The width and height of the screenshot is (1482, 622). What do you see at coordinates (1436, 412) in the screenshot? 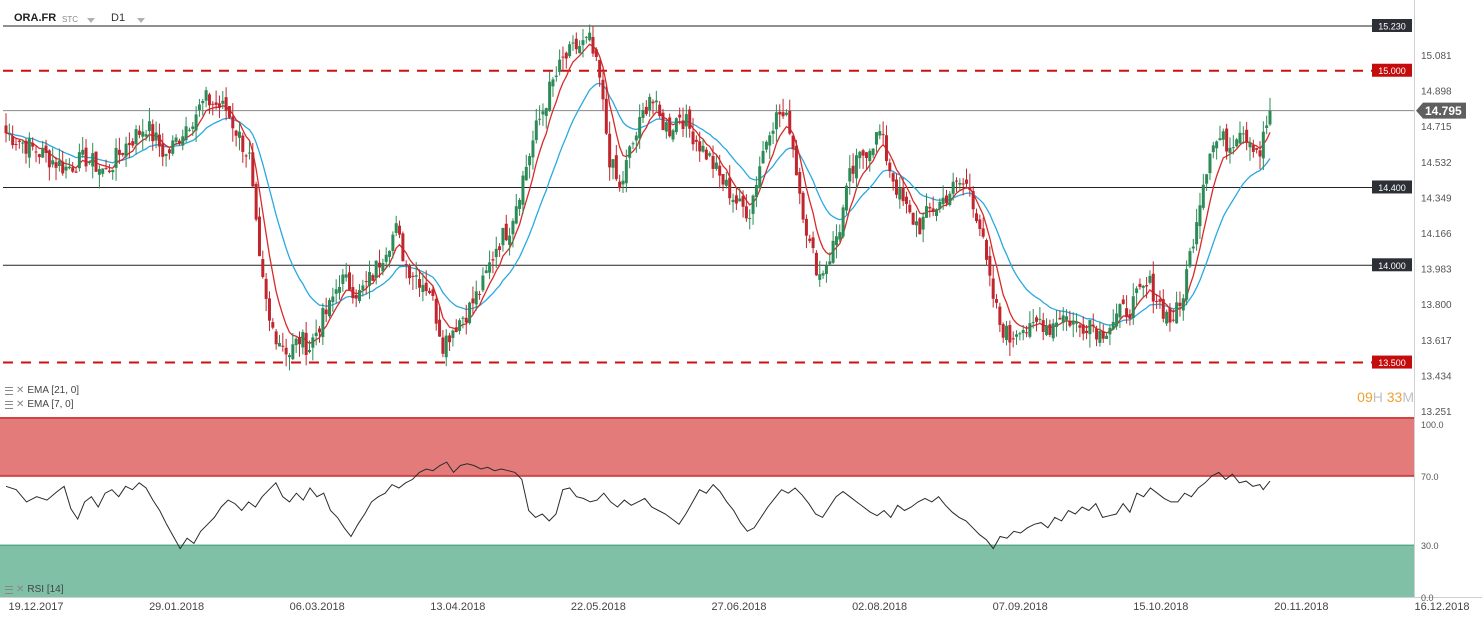
I see `price-tick-label: 13.251` at bounding box center [1436, 412].